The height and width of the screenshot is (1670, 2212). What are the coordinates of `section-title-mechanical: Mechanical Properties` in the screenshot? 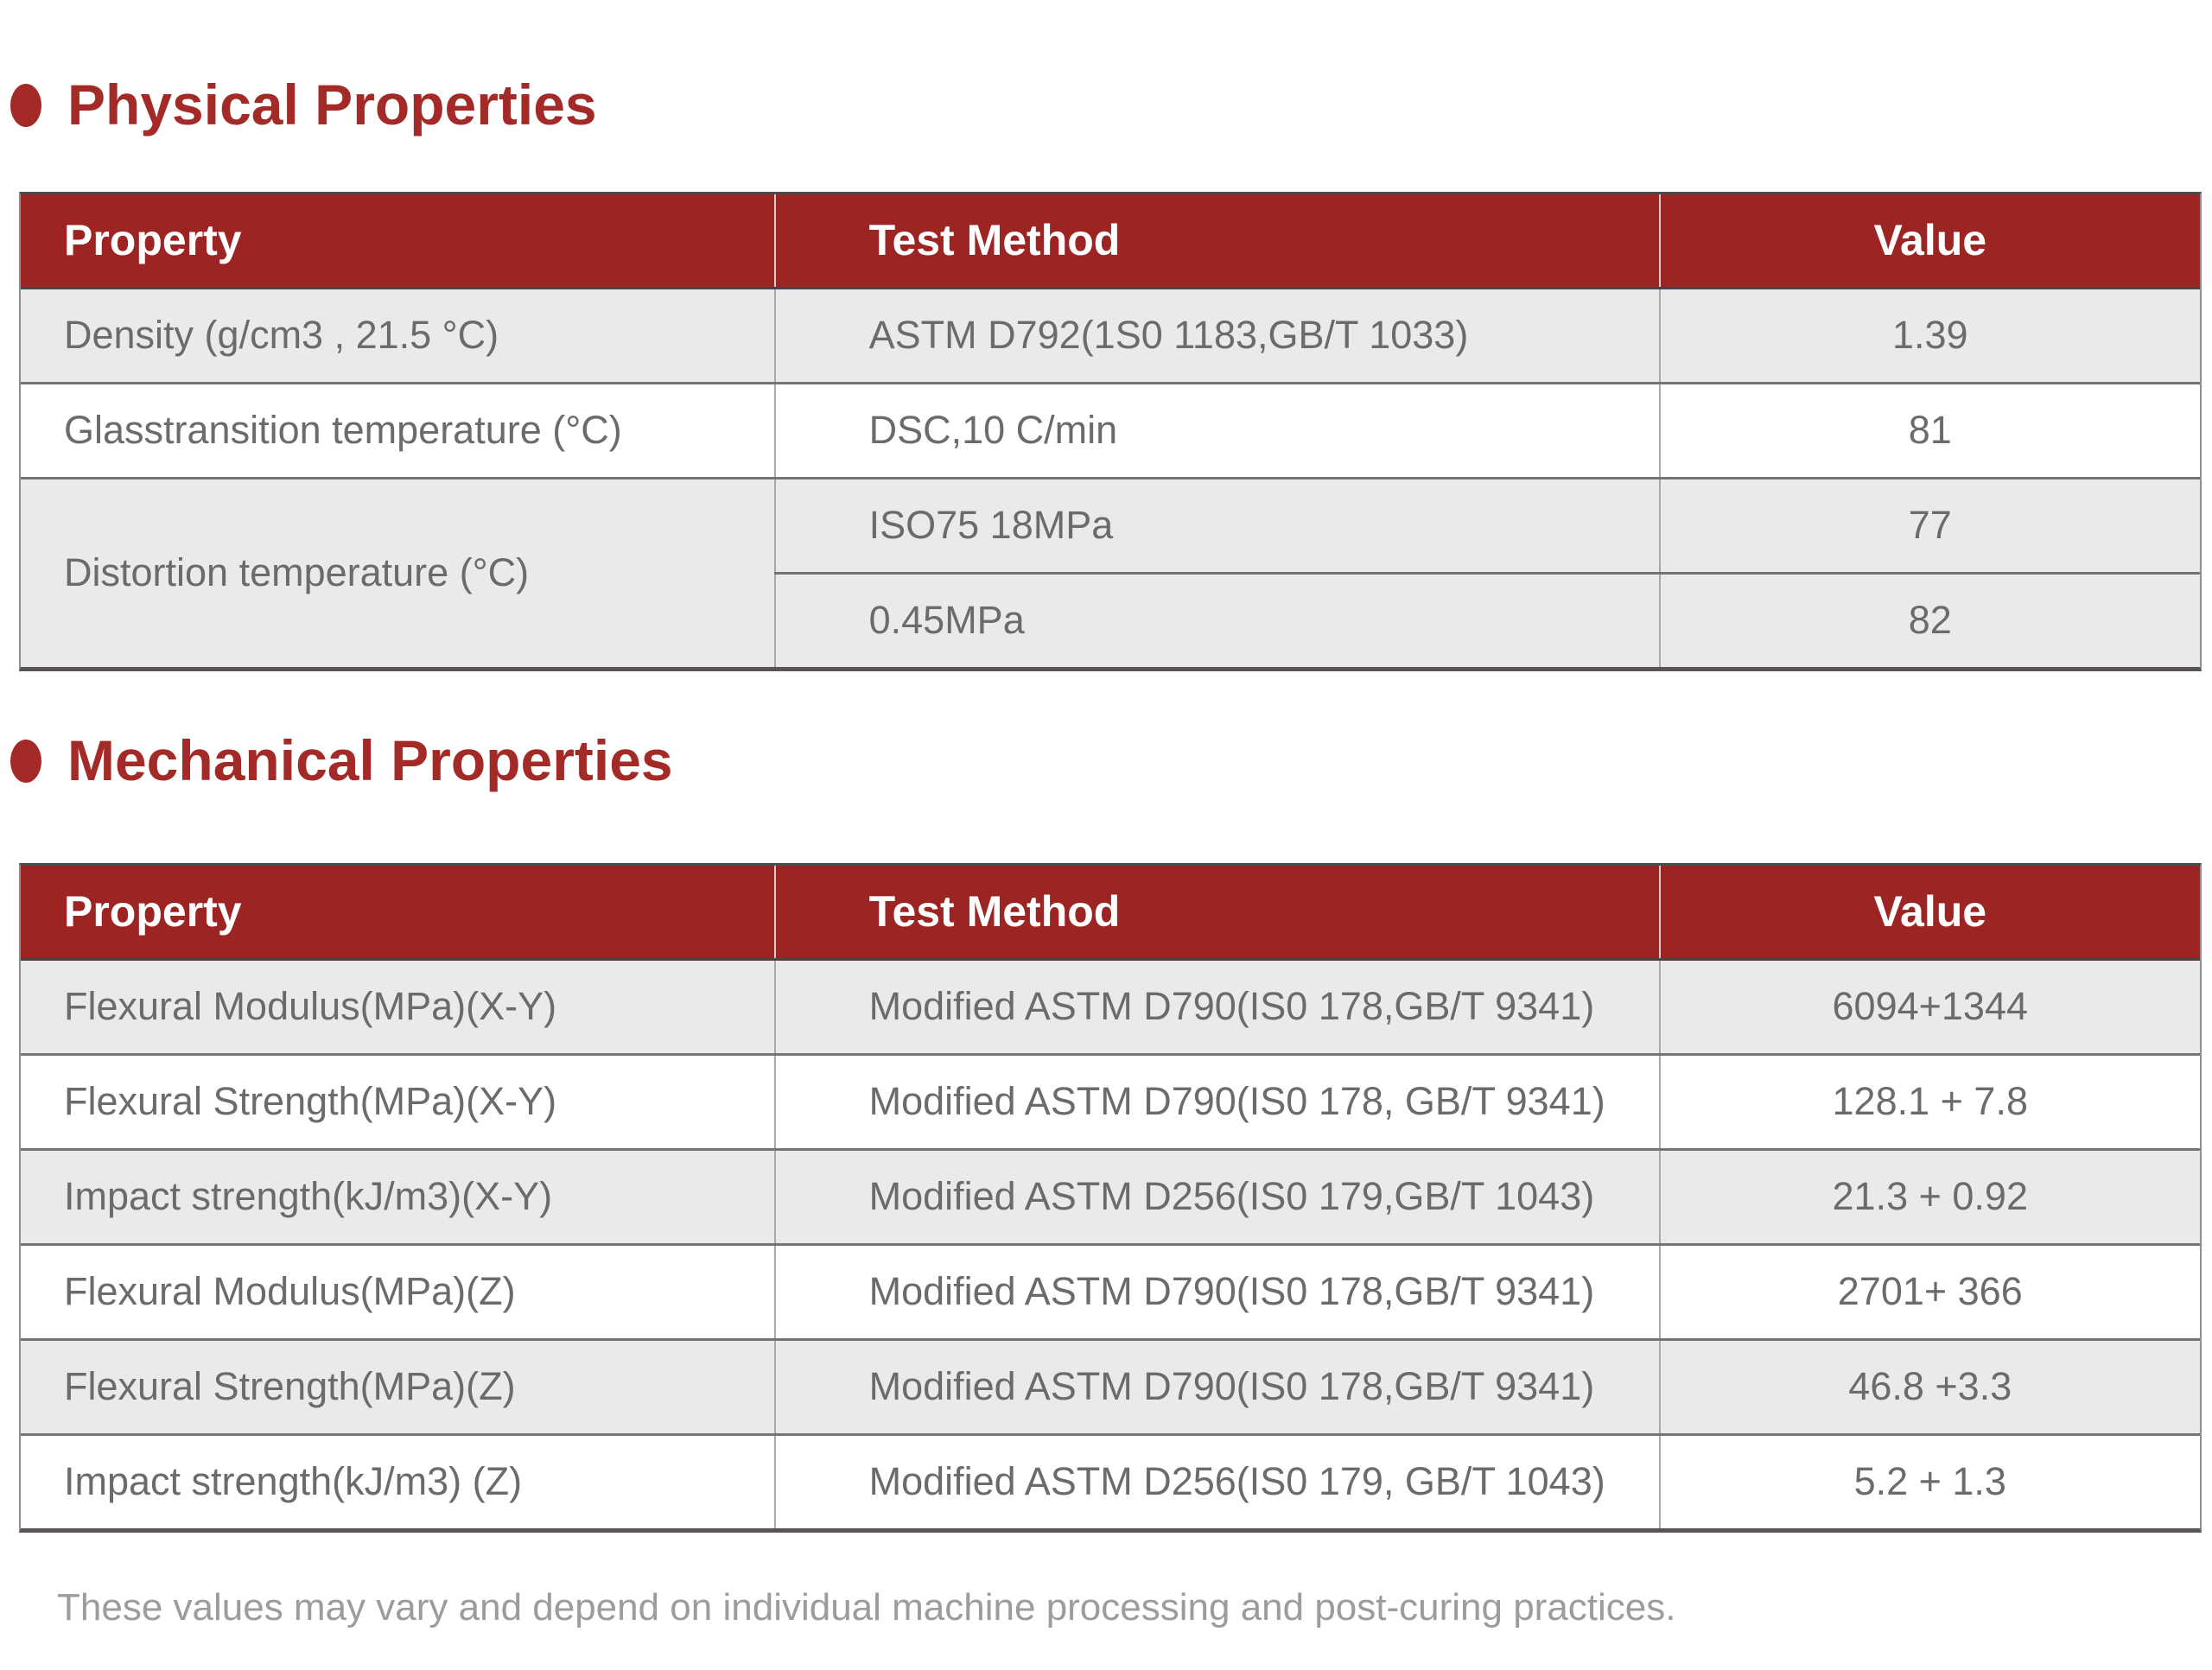 It's located at (1111, 761).